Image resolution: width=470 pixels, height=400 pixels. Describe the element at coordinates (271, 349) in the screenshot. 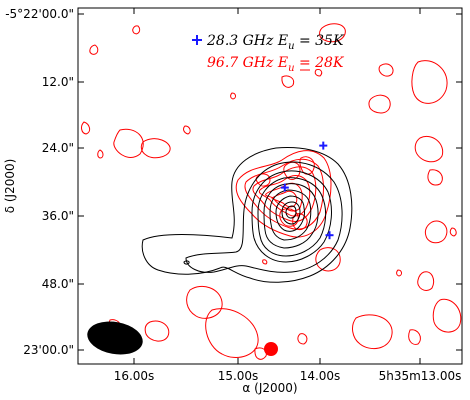

I see `red-beam` at that location.